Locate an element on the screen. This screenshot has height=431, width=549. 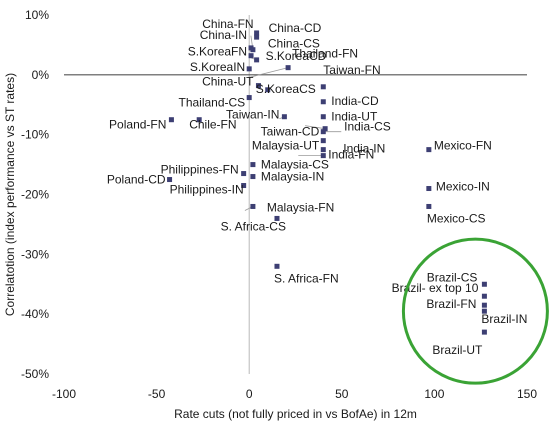
point-label: S.KoreaIN is located at coordinates (217, 67).